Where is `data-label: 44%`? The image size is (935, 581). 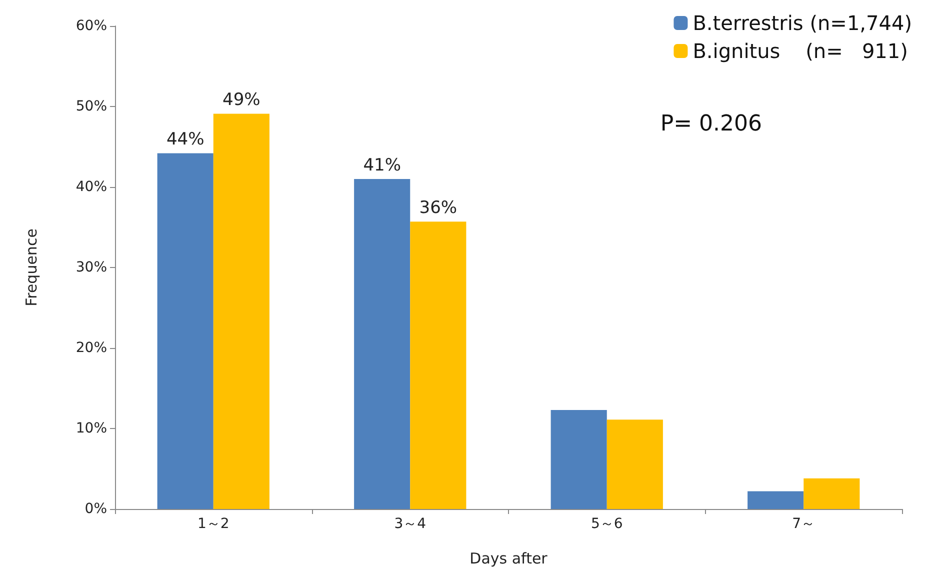 data-label: 44% is located at coordinates (185, 140).